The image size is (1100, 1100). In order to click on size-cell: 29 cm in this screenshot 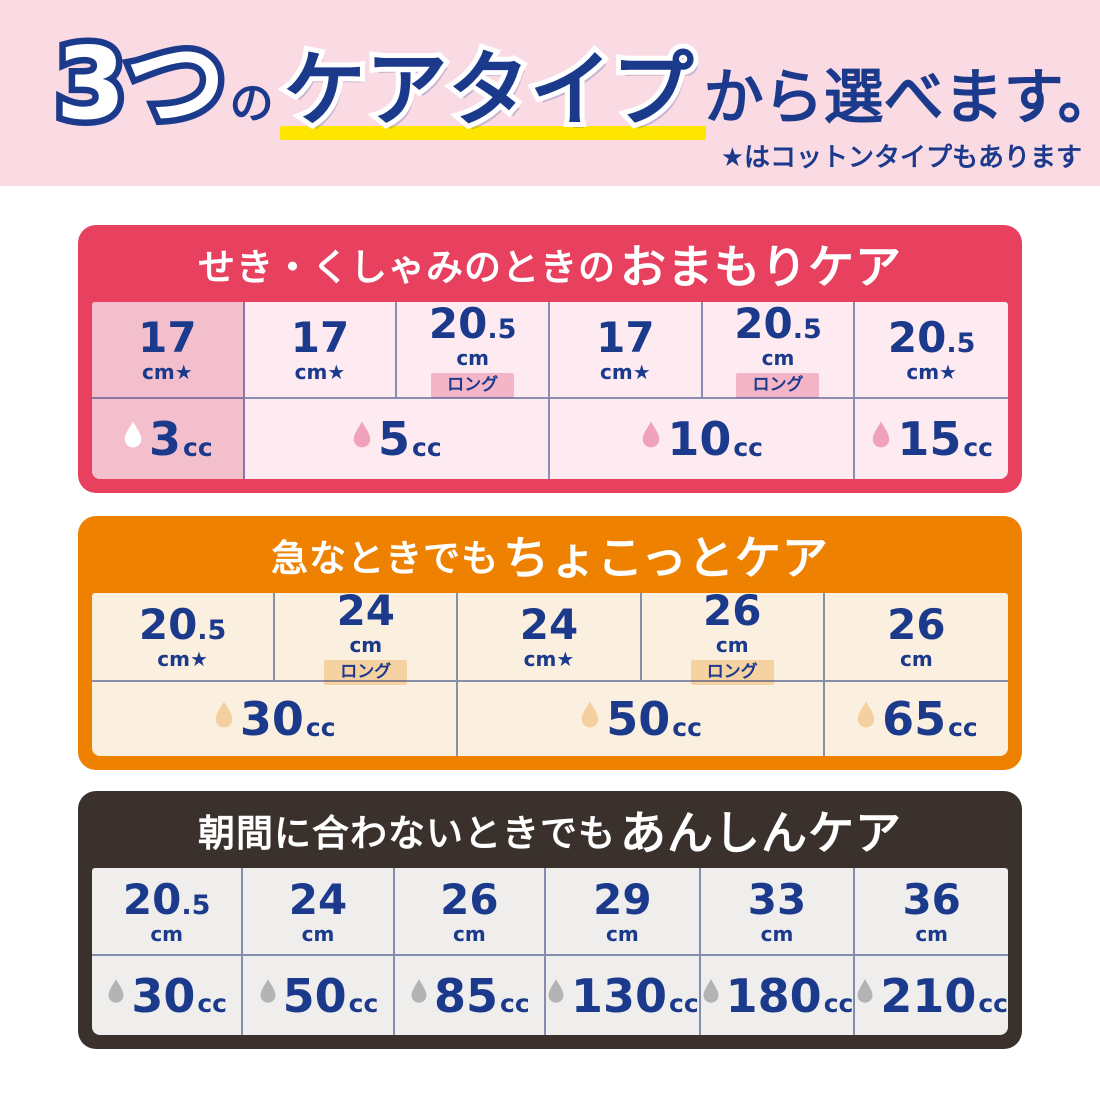, I will do `click(623, 911)`.